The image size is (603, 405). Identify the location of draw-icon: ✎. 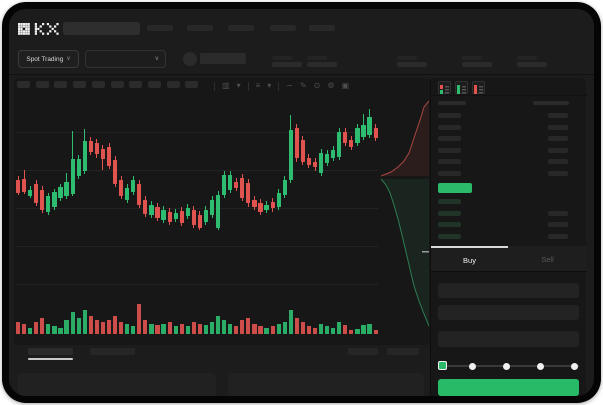
(303, 85).